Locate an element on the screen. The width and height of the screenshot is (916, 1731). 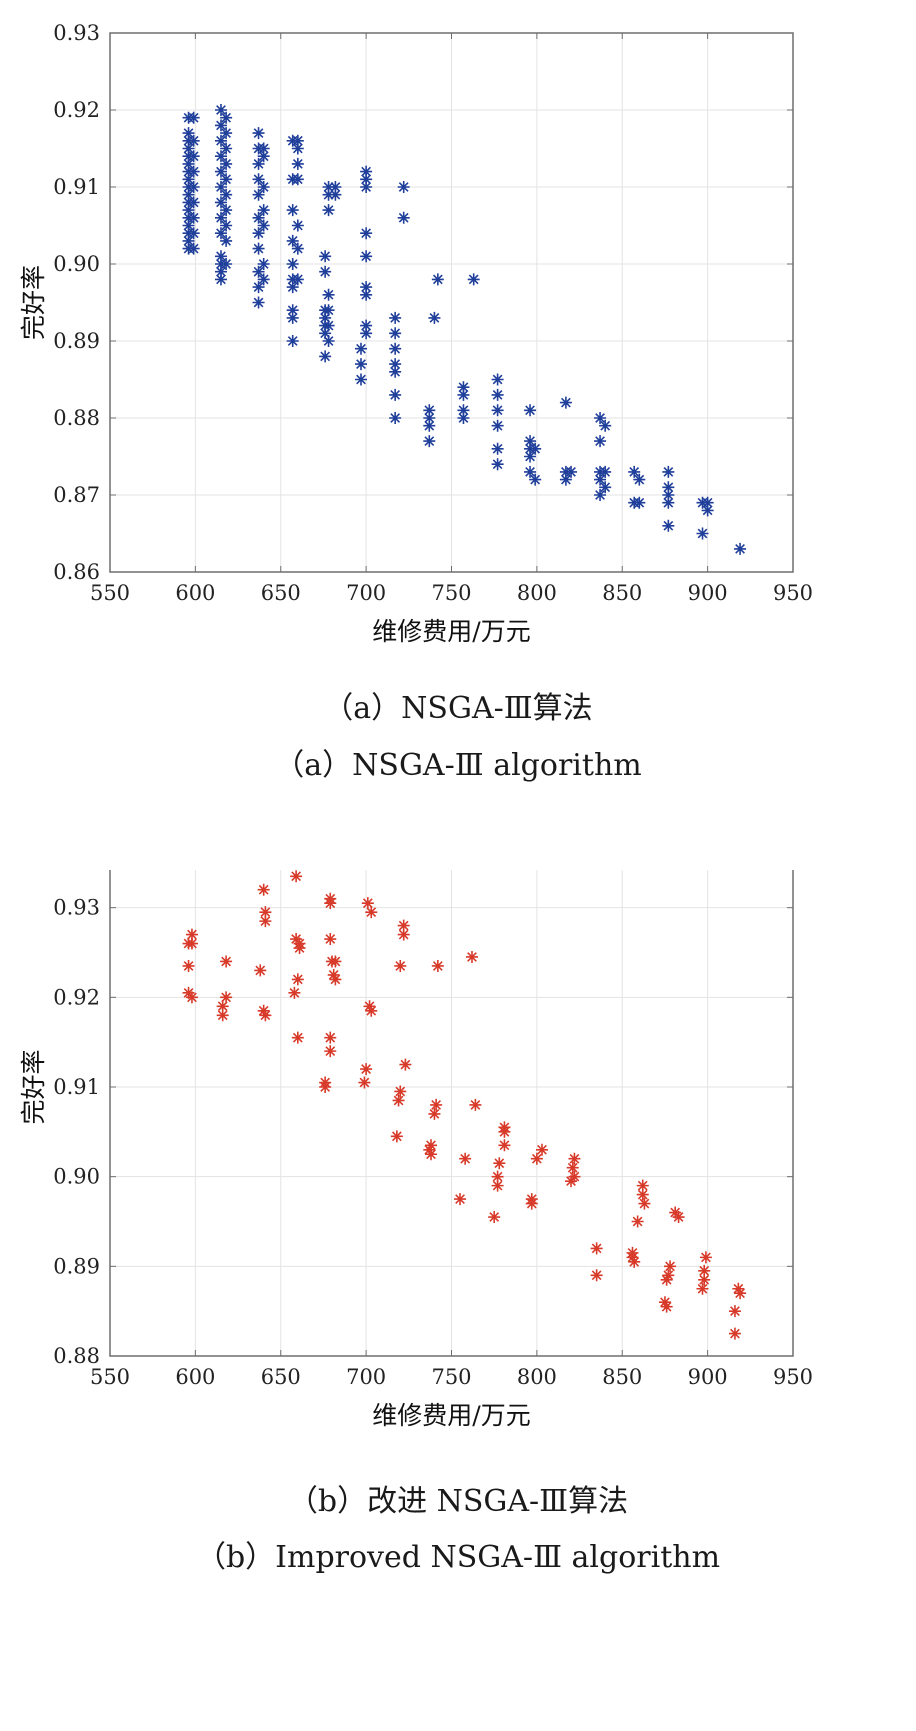
caption-a-zh: （a）NSGA-Ⅲ算法 is located at coordinates (458, 708).